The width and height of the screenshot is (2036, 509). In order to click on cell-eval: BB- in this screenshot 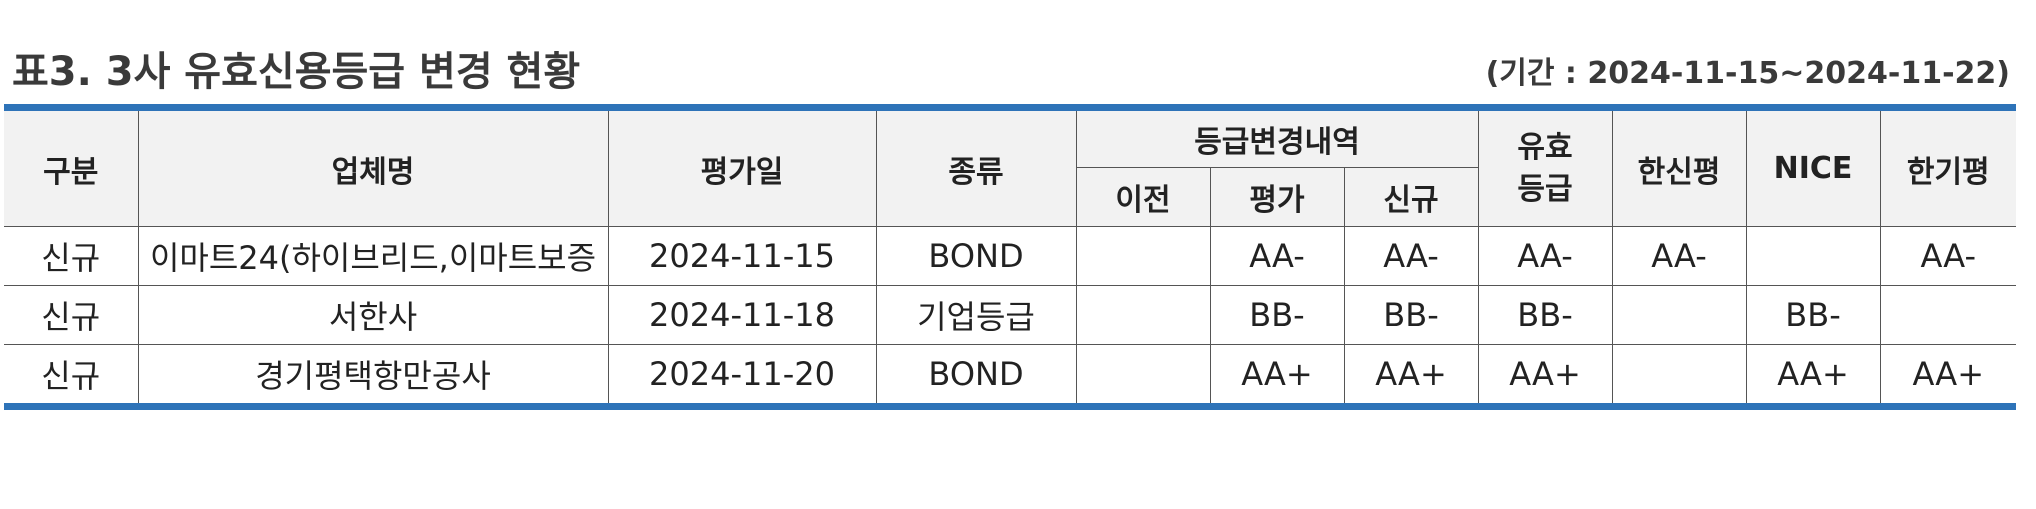, I will do `click(1277, 315)`.